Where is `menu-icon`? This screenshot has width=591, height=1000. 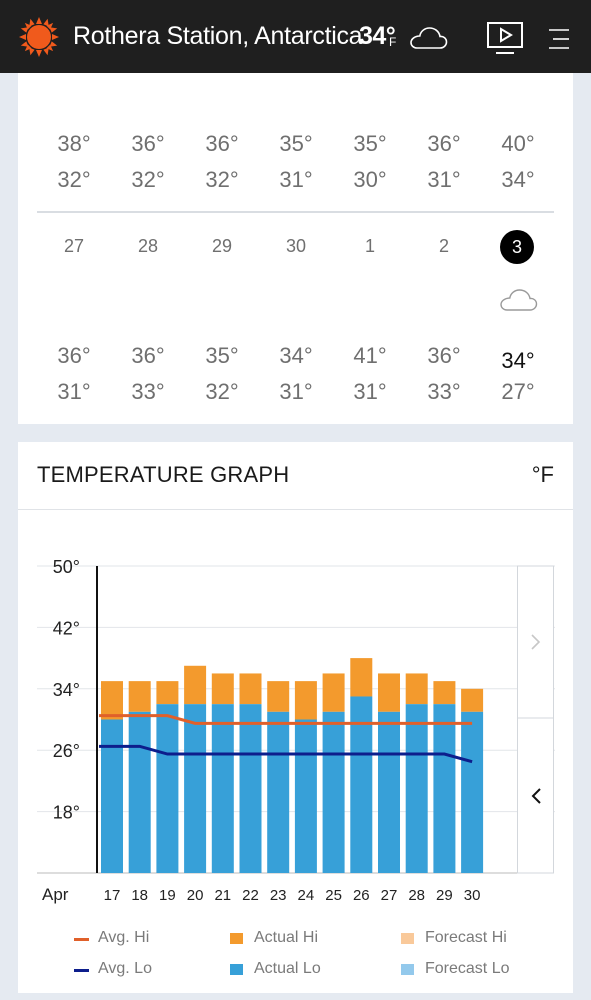 menu-icon is located at coordinates (559, 39).